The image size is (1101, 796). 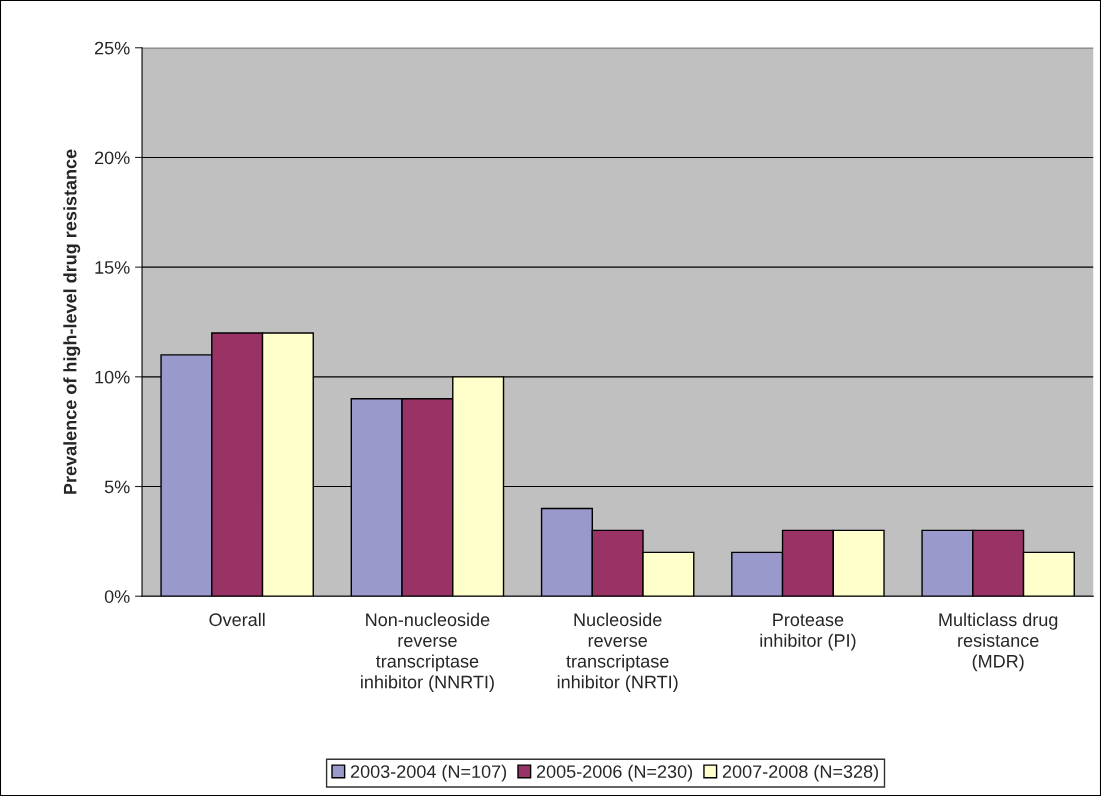 What do you see at coordinates (617, 652) in the screenshot?
I see `x-tick-label: Nucleoside reverse transcriptase inhibitor (NRTI)` at bounding box center [617, 652].